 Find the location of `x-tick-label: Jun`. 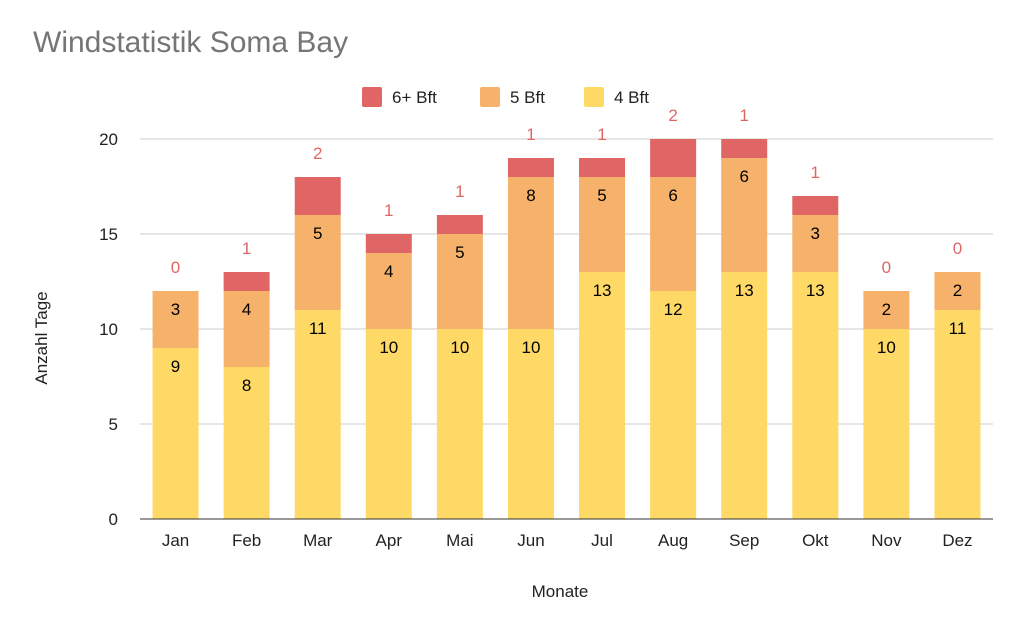

x-tick-label: Jun is located at coordinates (530, 540).